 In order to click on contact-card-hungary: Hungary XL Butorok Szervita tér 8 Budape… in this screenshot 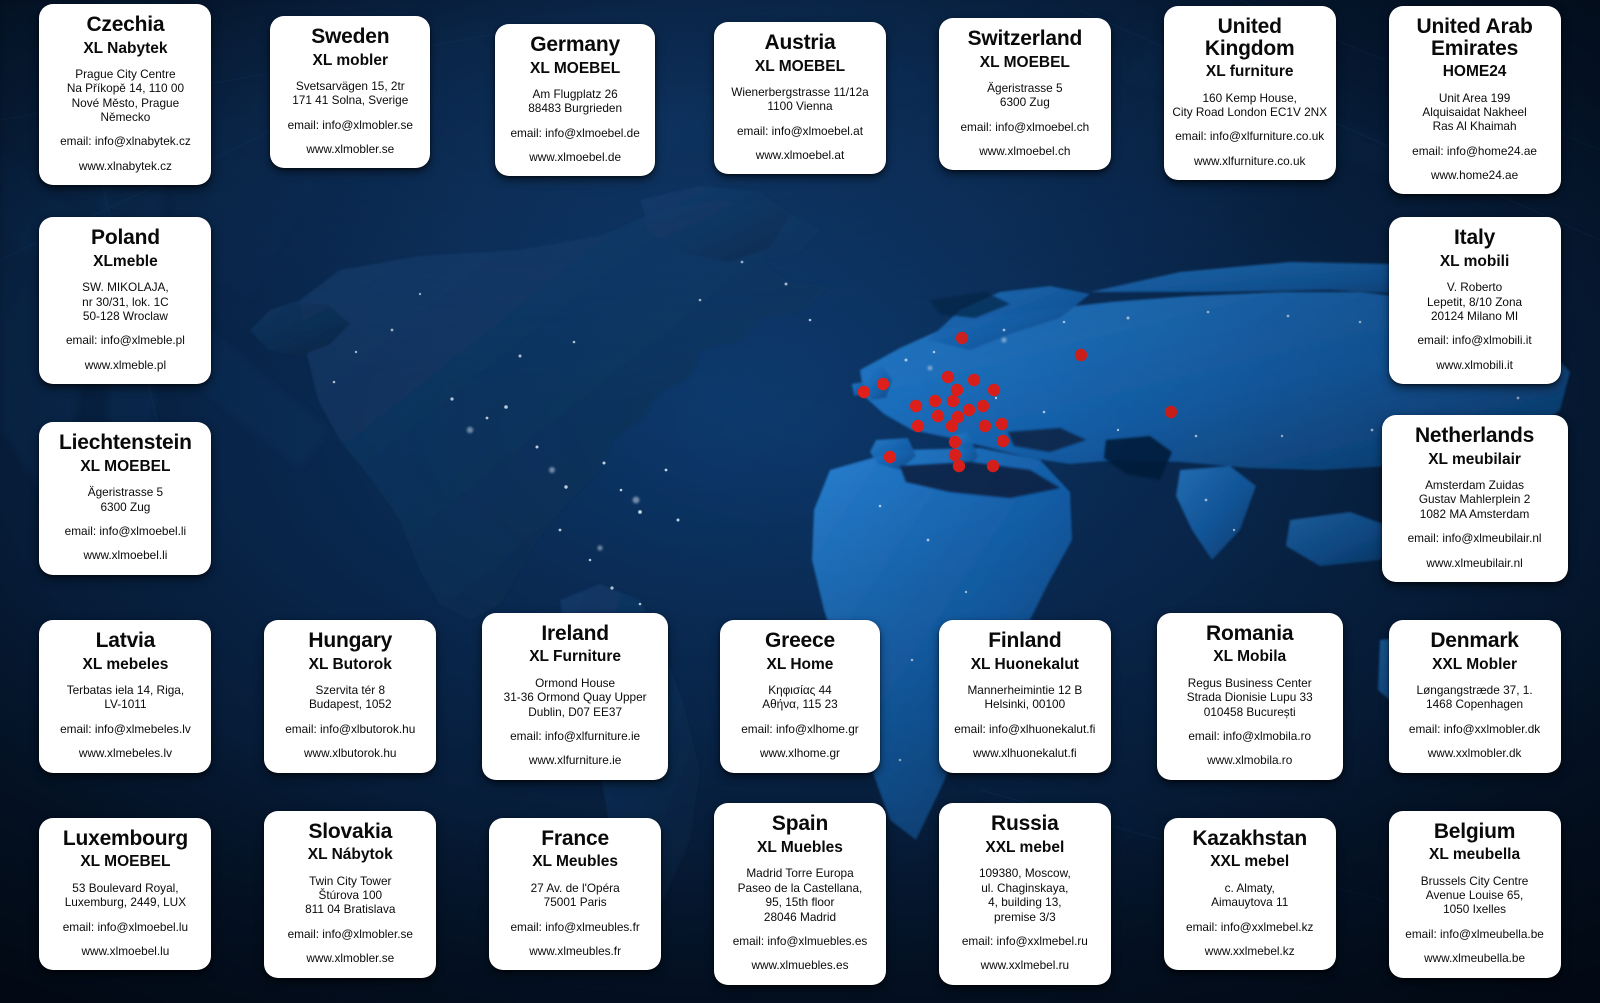, I will do `click(350, 696)`.